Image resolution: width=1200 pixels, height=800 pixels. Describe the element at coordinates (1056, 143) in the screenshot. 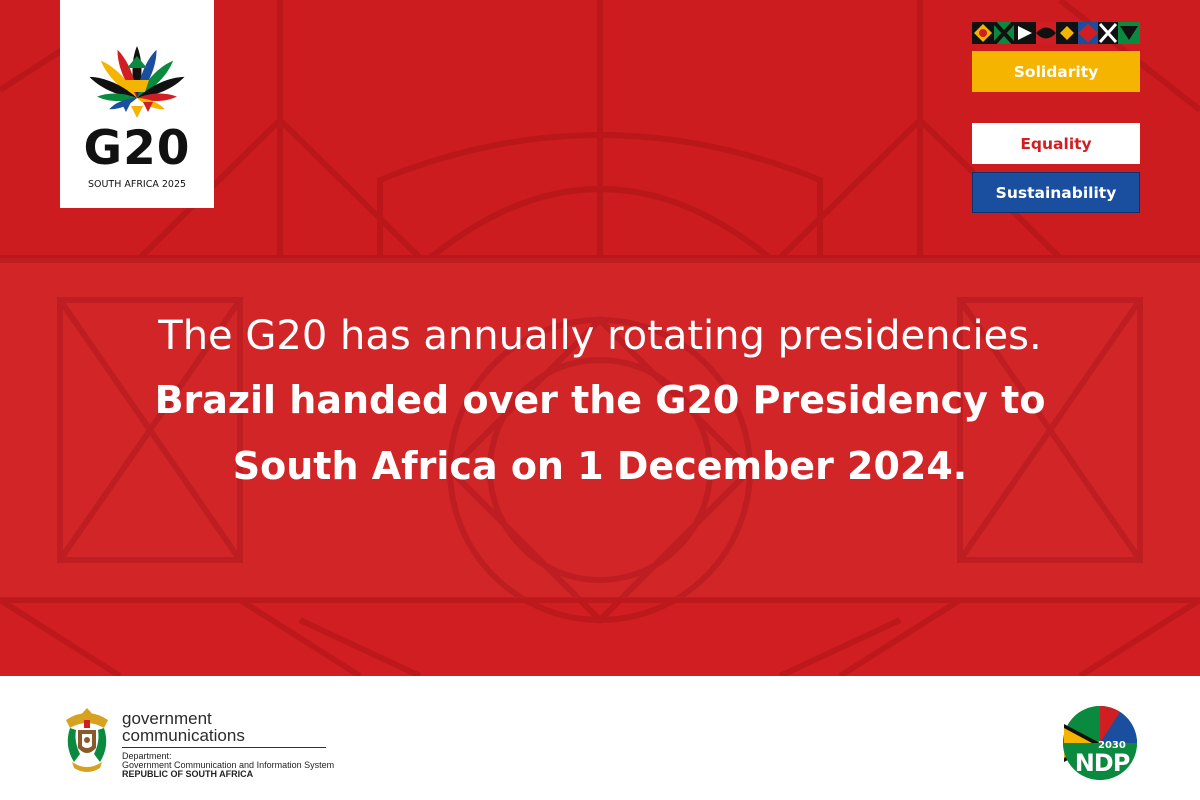

I see `value-equality: Equality` at that location.